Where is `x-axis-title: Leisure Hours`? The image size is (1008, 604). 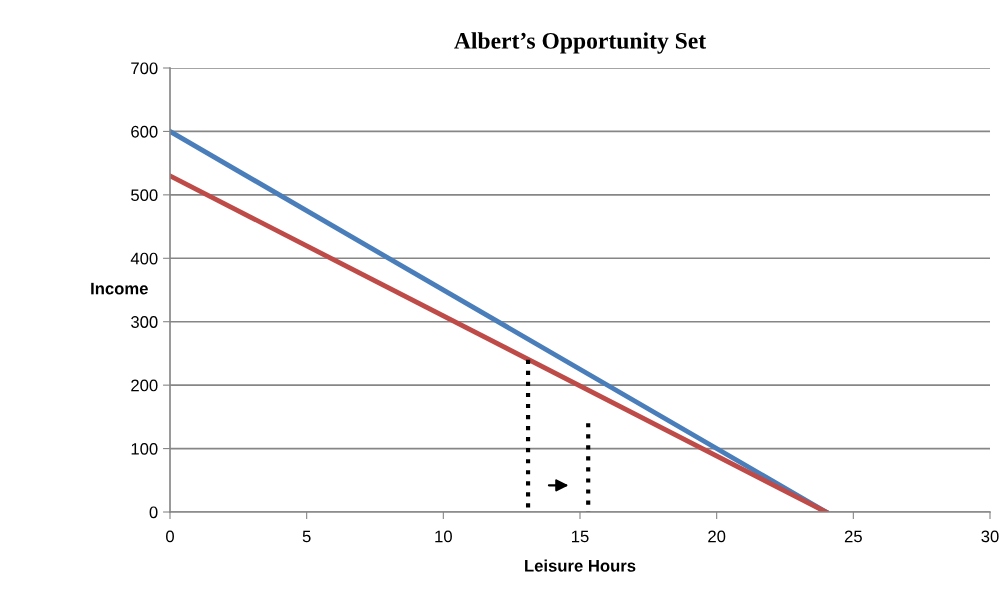
x-axis-title: Leisure Hours is located at coordinates (580, 565).